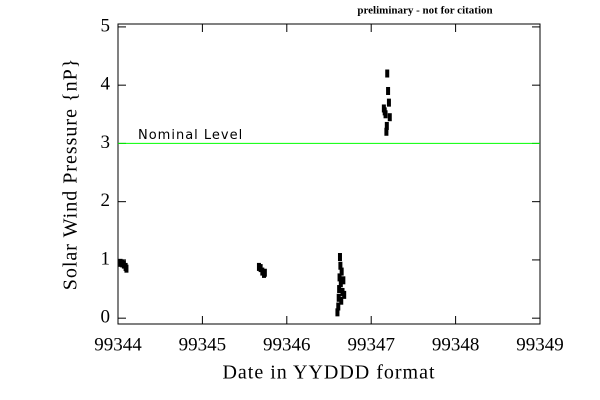  What do you see at coordinates (118, 344) in the screenshot?
I see `x-tick-label: 99344` at bounding box center [118, 344].